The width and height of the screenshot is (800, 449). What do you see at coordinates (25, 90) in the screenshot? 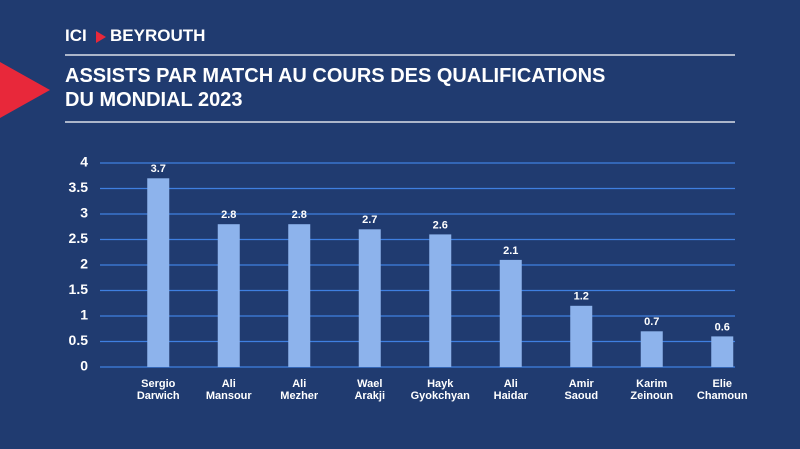
I see `red-arrow` at bounding box center [25, 90].